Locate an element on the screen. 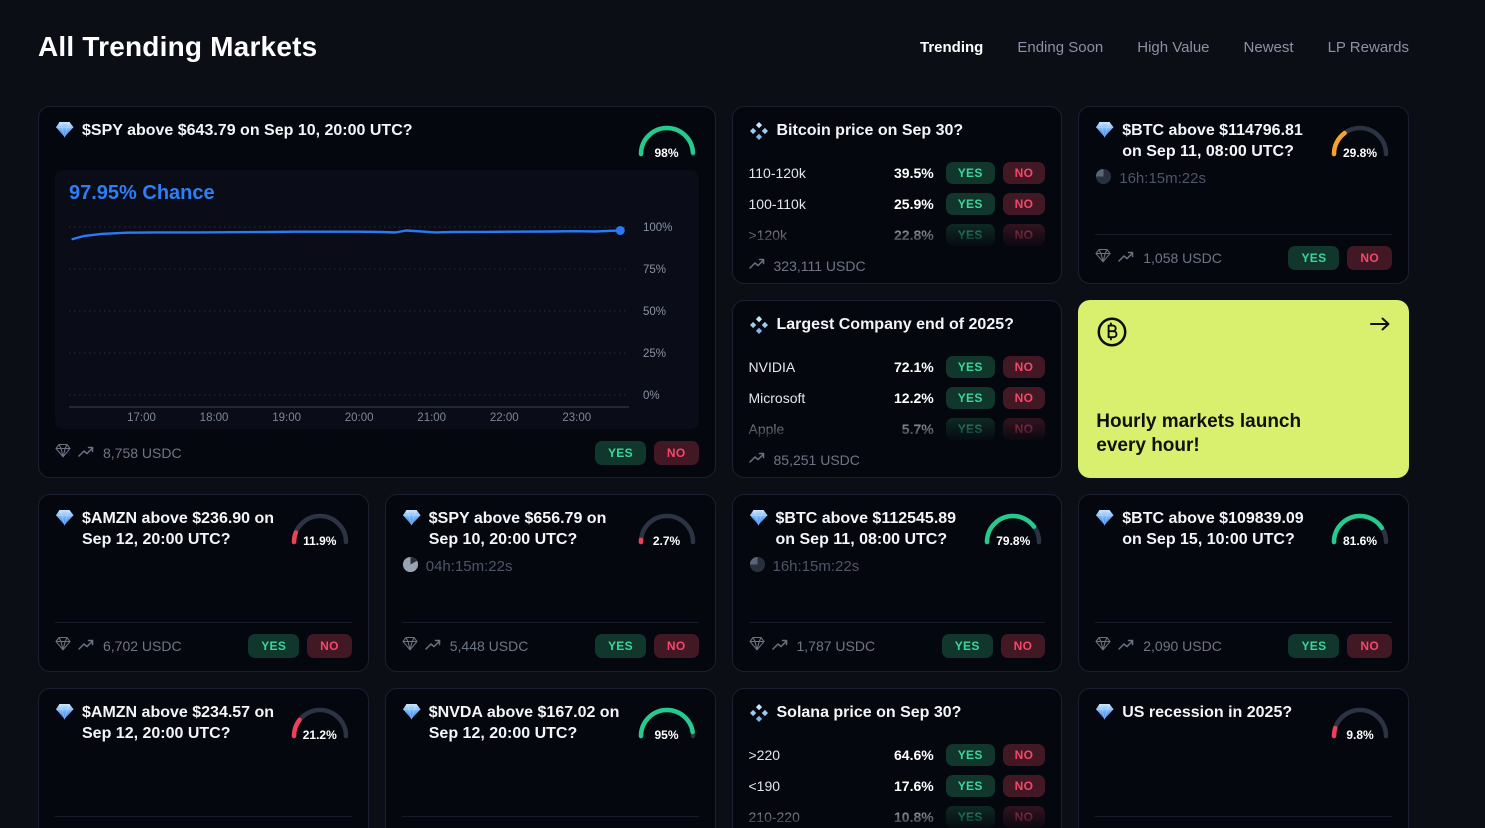  tab-trending: Trending is located at coordinates (952, 47).